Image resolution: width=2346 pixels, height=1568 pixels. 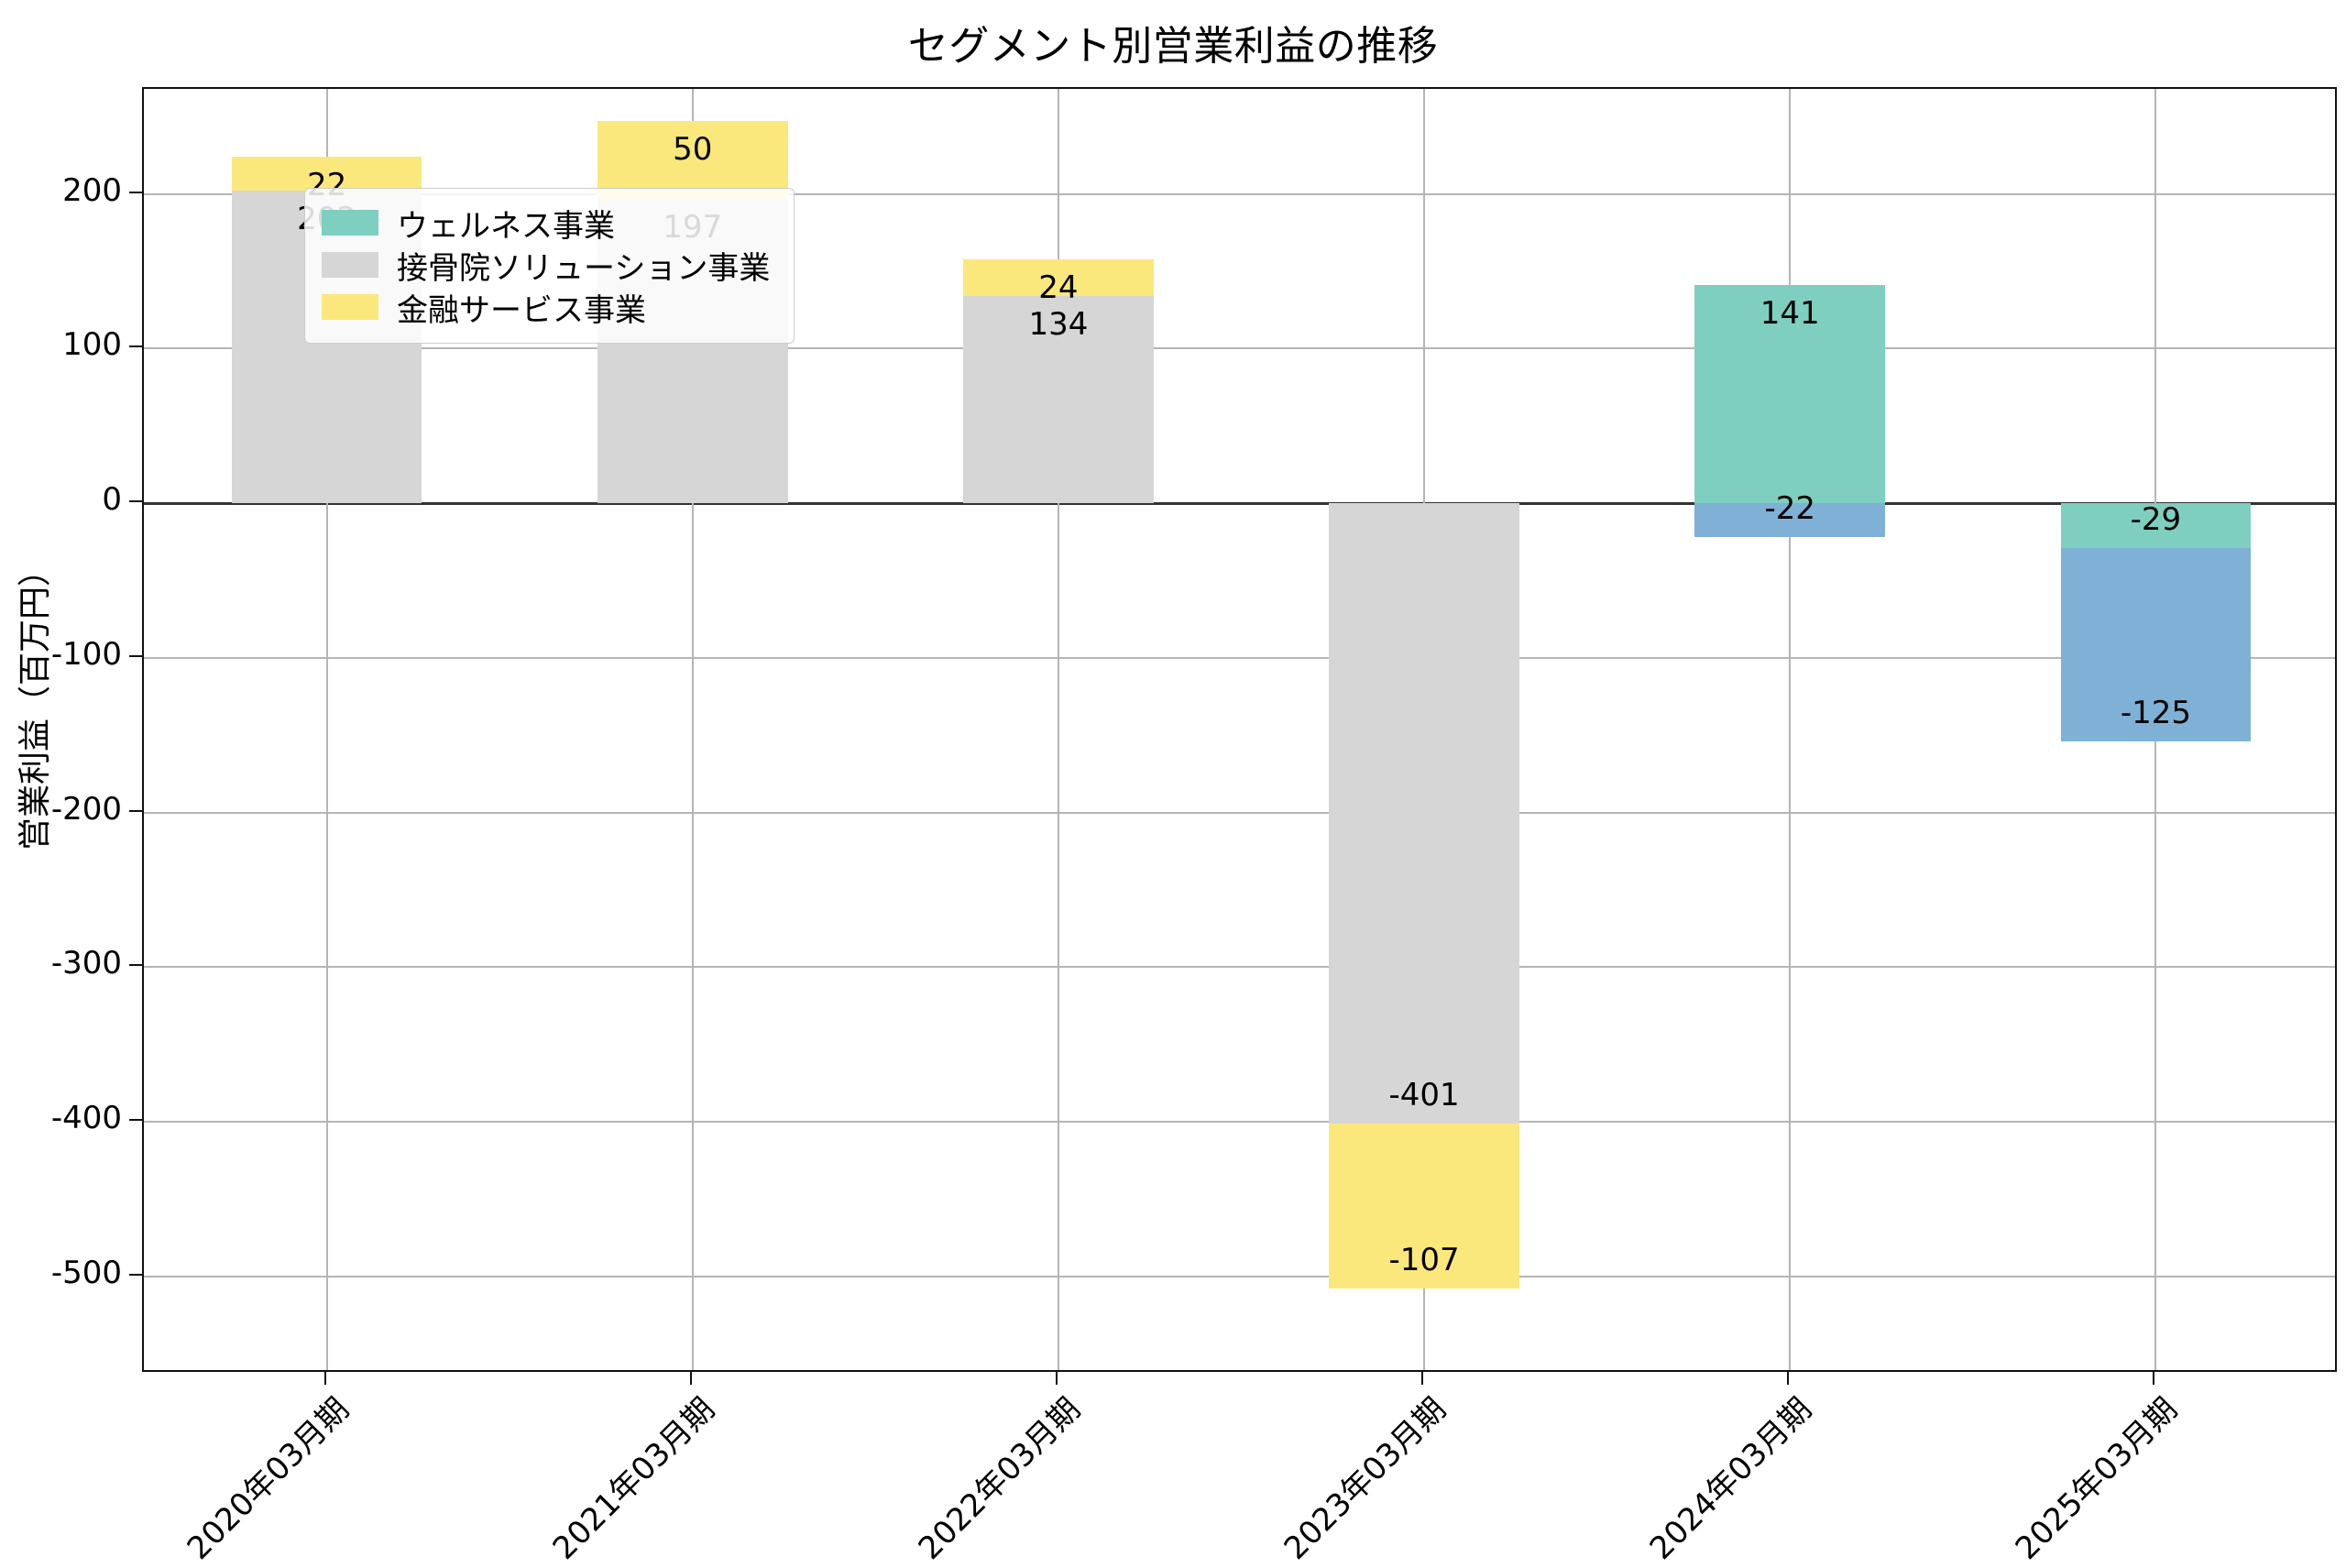 I want to click on x-tick-label-wrap: 2021年03月期, so click(x=634, y=1476).